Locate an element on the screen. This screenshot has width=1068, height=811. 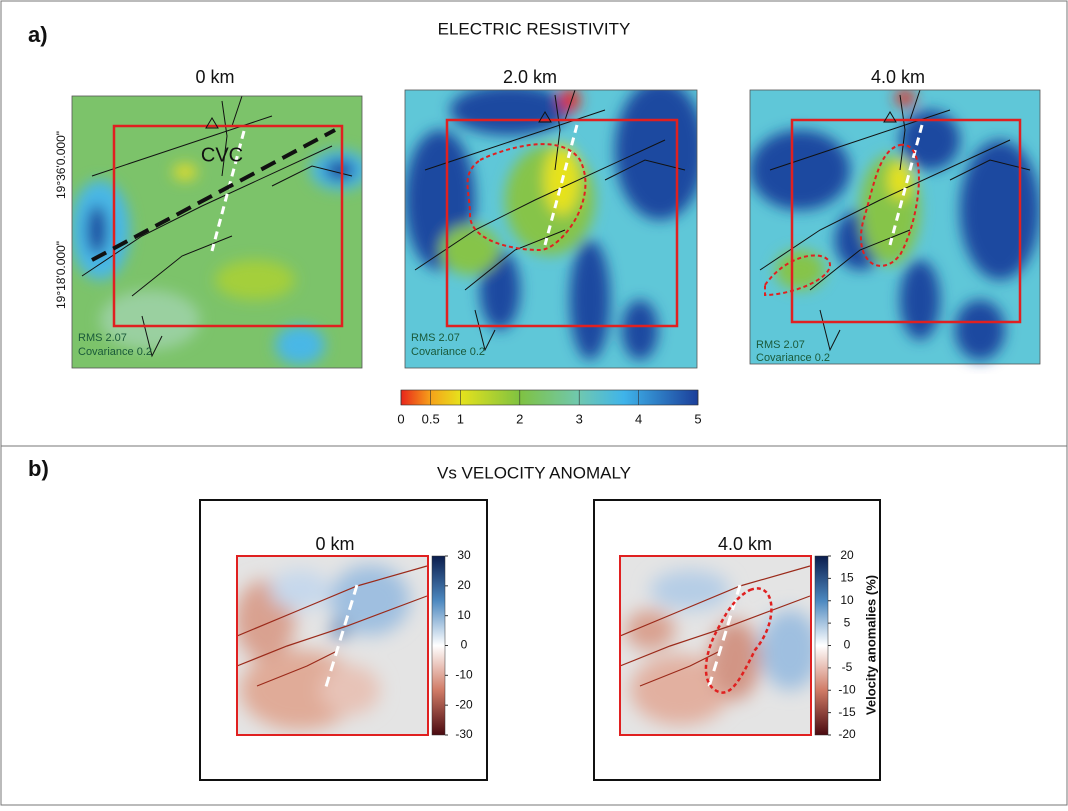
colorbar-tick-label: 10 is located at coordinates (847, 600).